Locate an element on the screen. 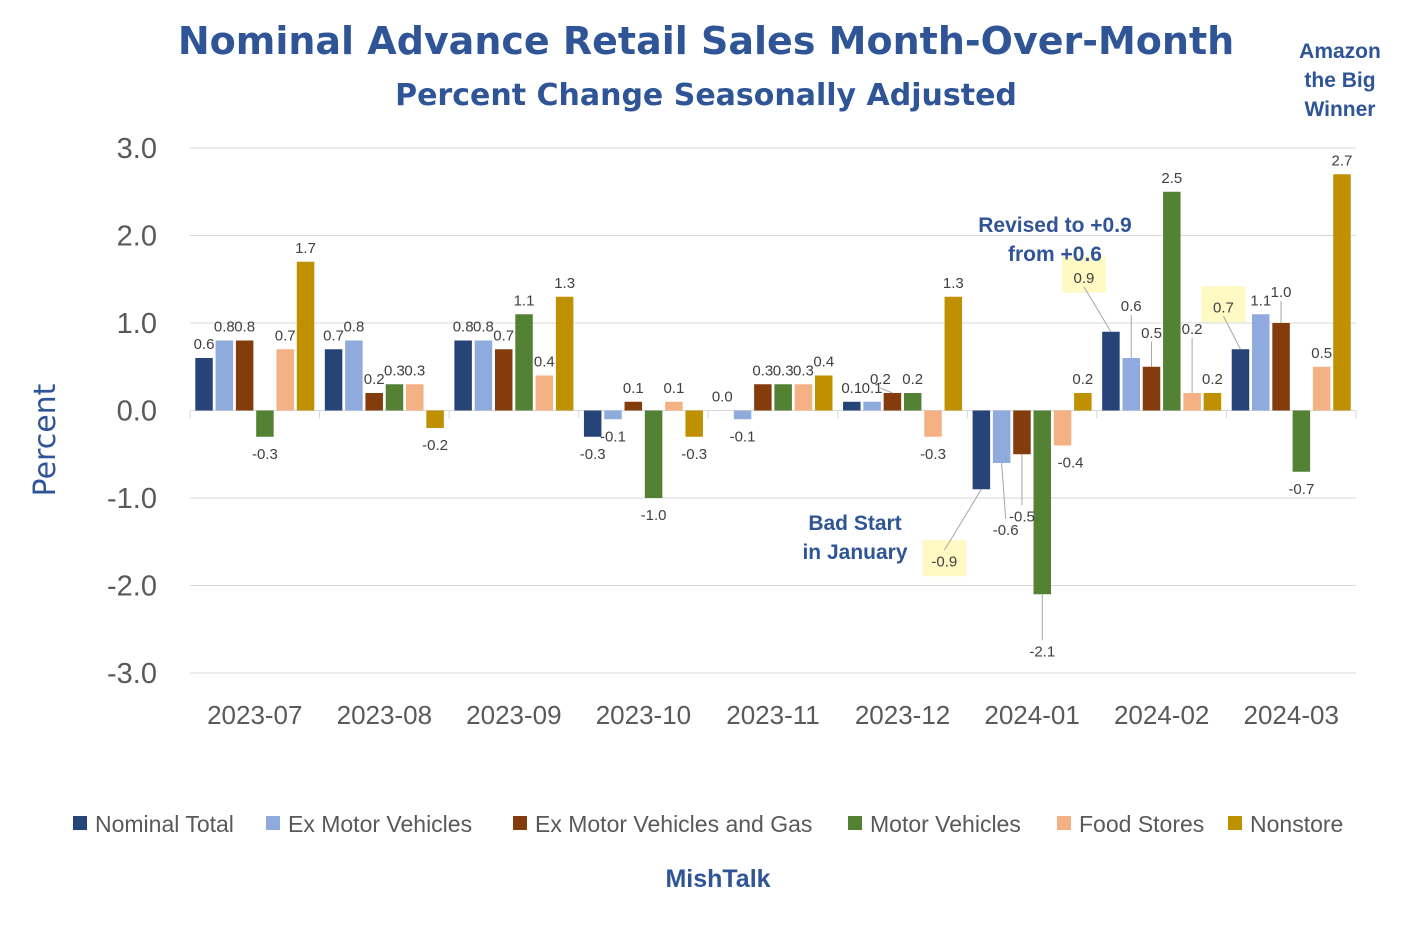 This screenshot has width=1416, height=927. legend-label: Motor Vehicles is located at coordinates (945, 824).